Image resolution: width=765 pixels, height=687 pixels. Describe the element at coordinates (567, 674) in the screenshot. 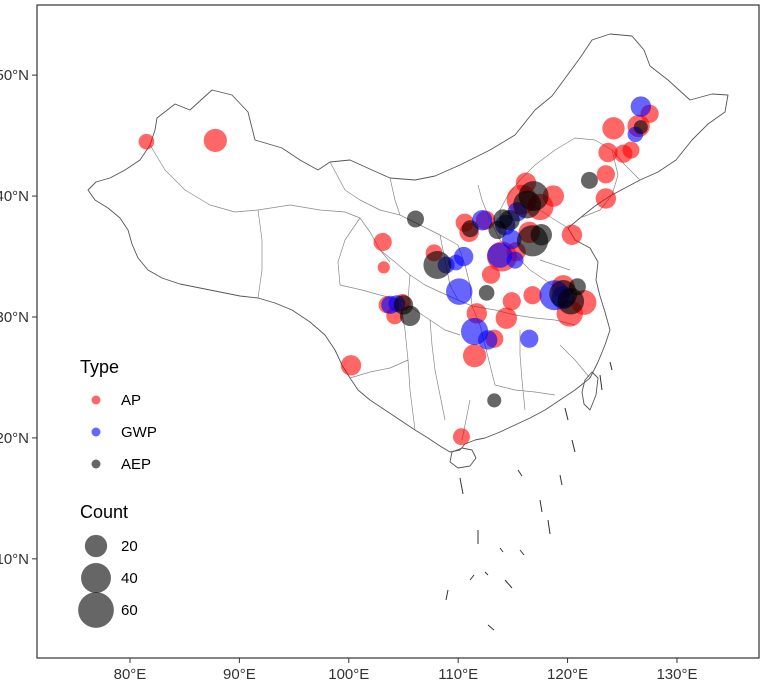

I see `x-tick-label: 120°E` at that location.